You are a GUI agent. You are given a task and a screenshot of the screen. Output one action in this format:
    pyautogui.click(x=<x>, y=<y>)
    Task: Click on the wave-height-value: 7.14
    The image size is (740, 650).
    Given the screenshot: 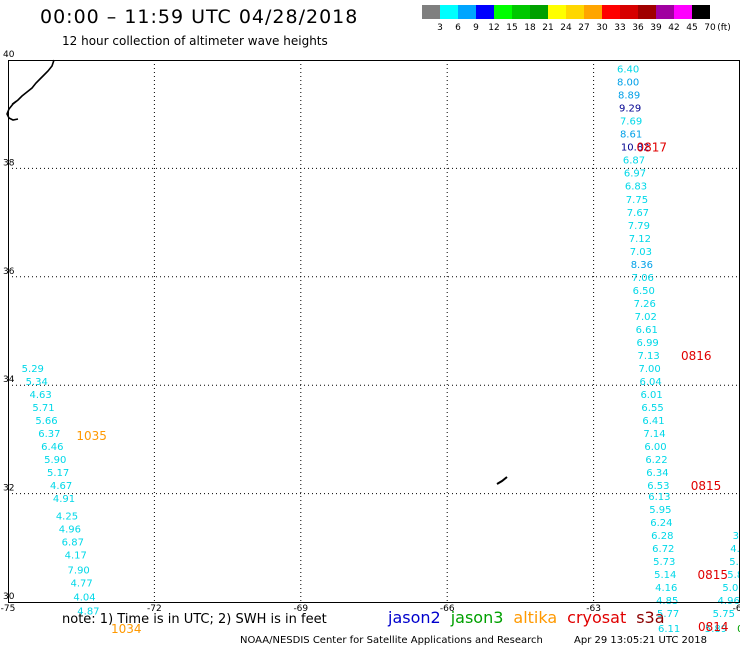 What is the action you would take?
    pyautogui.click(x=654, y=434)
    